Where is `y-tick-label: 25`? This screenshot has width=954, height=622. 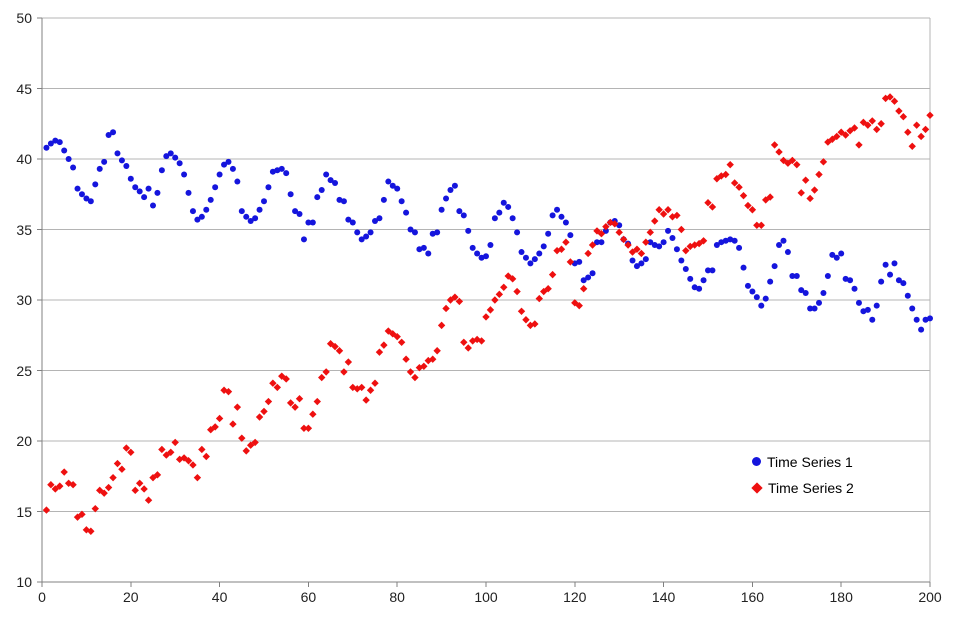
y-tick-label: 25 is located at coordinates (24, 370).